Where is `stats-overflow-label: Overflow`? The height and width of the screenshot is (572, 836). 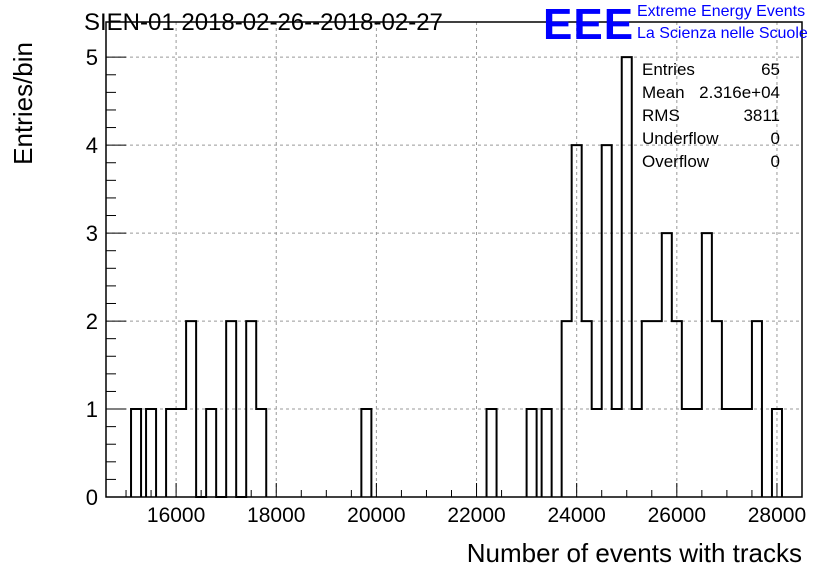
stats-overflow-label: Overflow is located at coordinates (676, 161).